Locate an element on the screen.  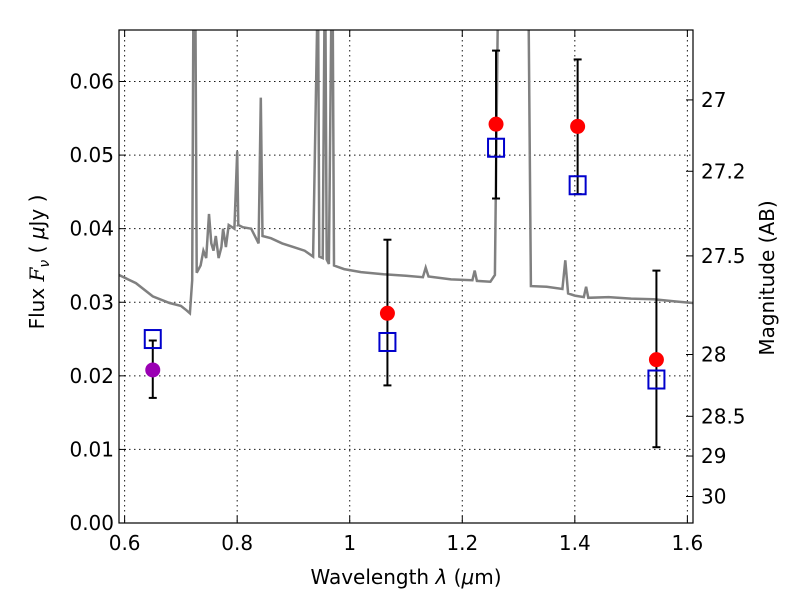
y-tick-label: 0.01 is located at coordinates (91, 449).